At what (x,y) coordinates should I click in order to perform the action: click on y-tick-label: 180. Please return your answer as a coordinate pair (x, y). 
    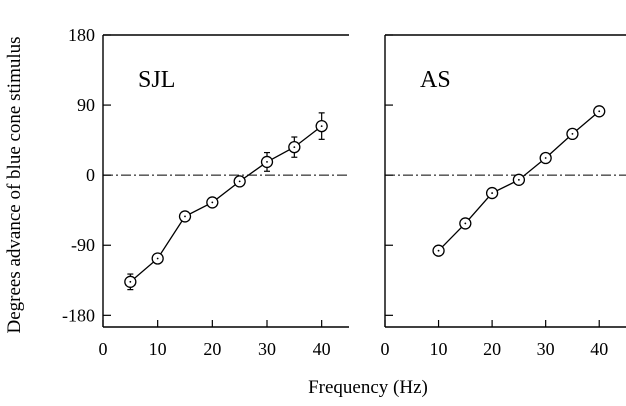
    Looking at the image, I should click on (81, 35).